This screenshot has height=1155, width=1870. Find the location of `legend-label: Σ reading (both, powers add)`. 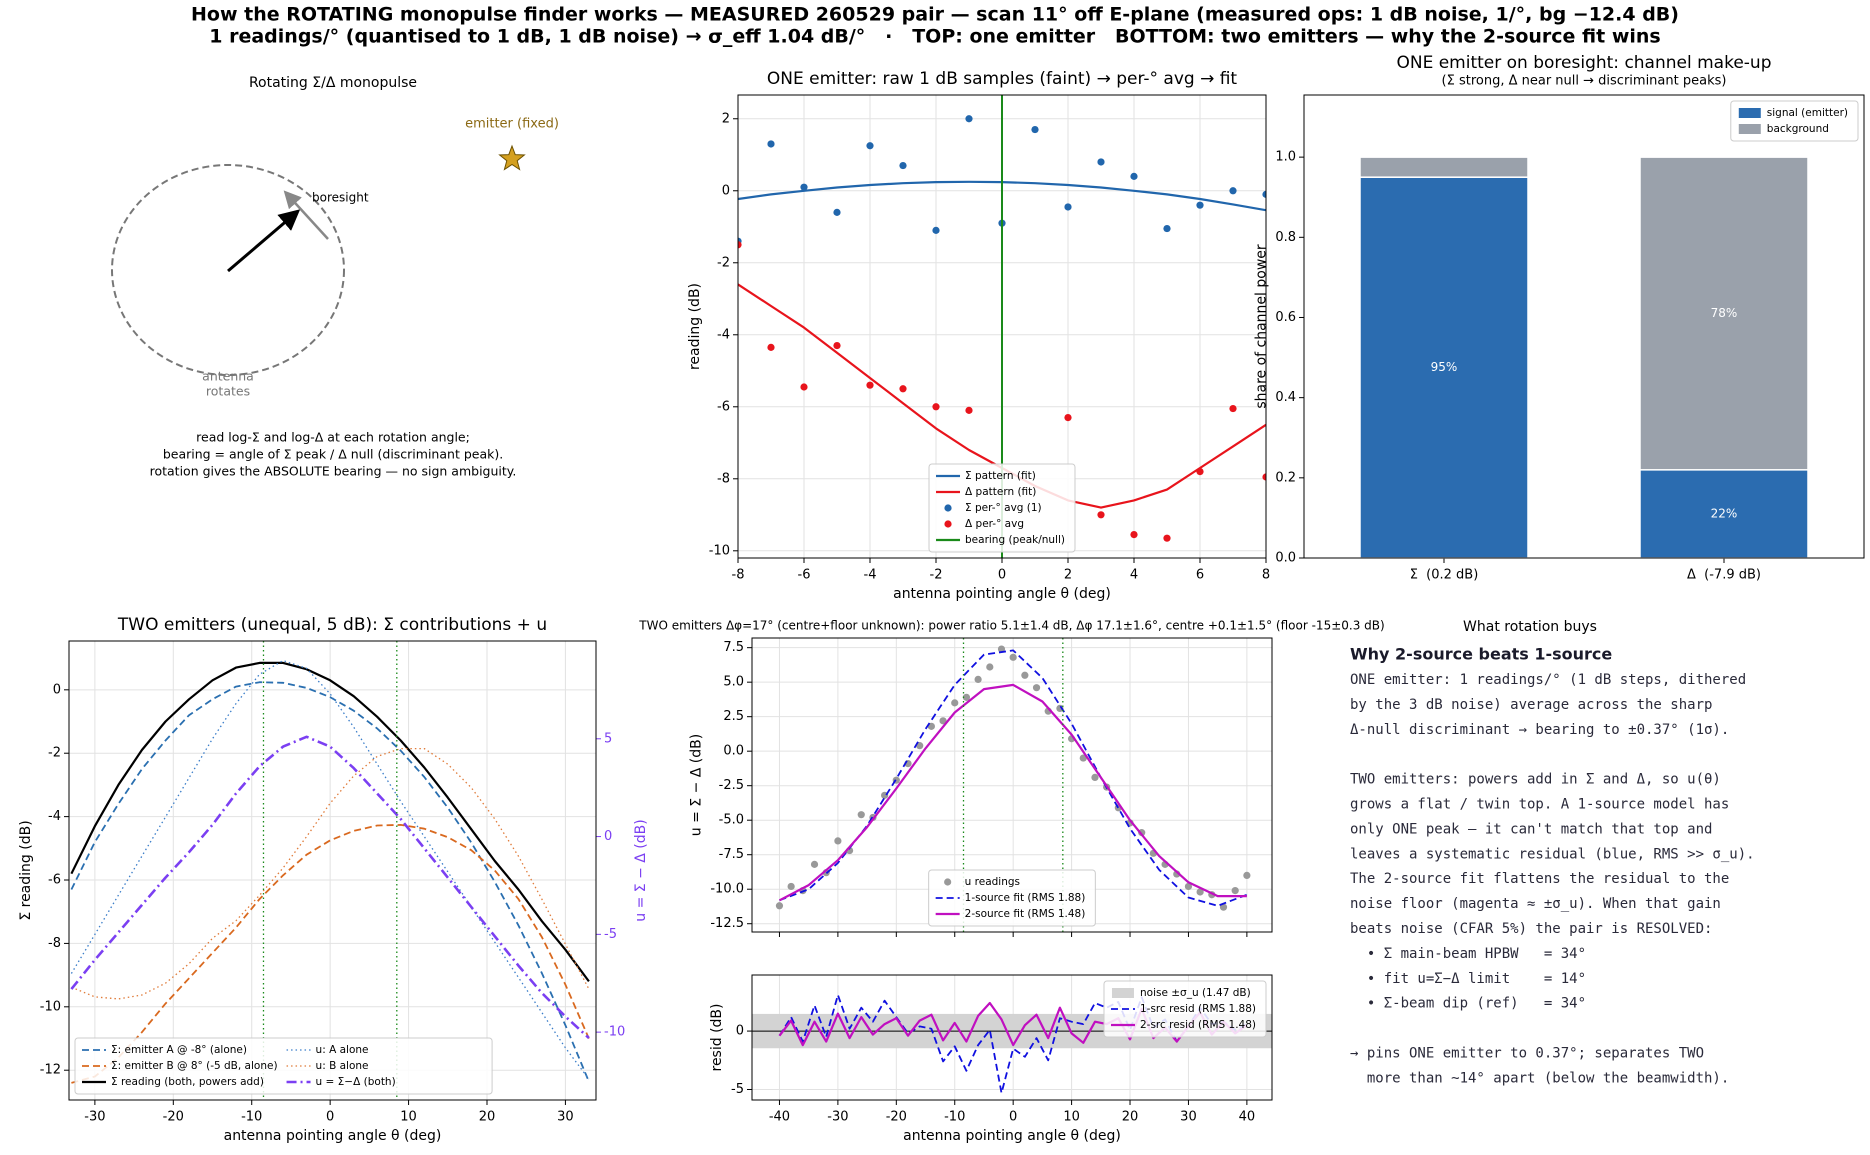

legend-label: Σ reading (both, powers add) is located at coordinates (187, 1082).